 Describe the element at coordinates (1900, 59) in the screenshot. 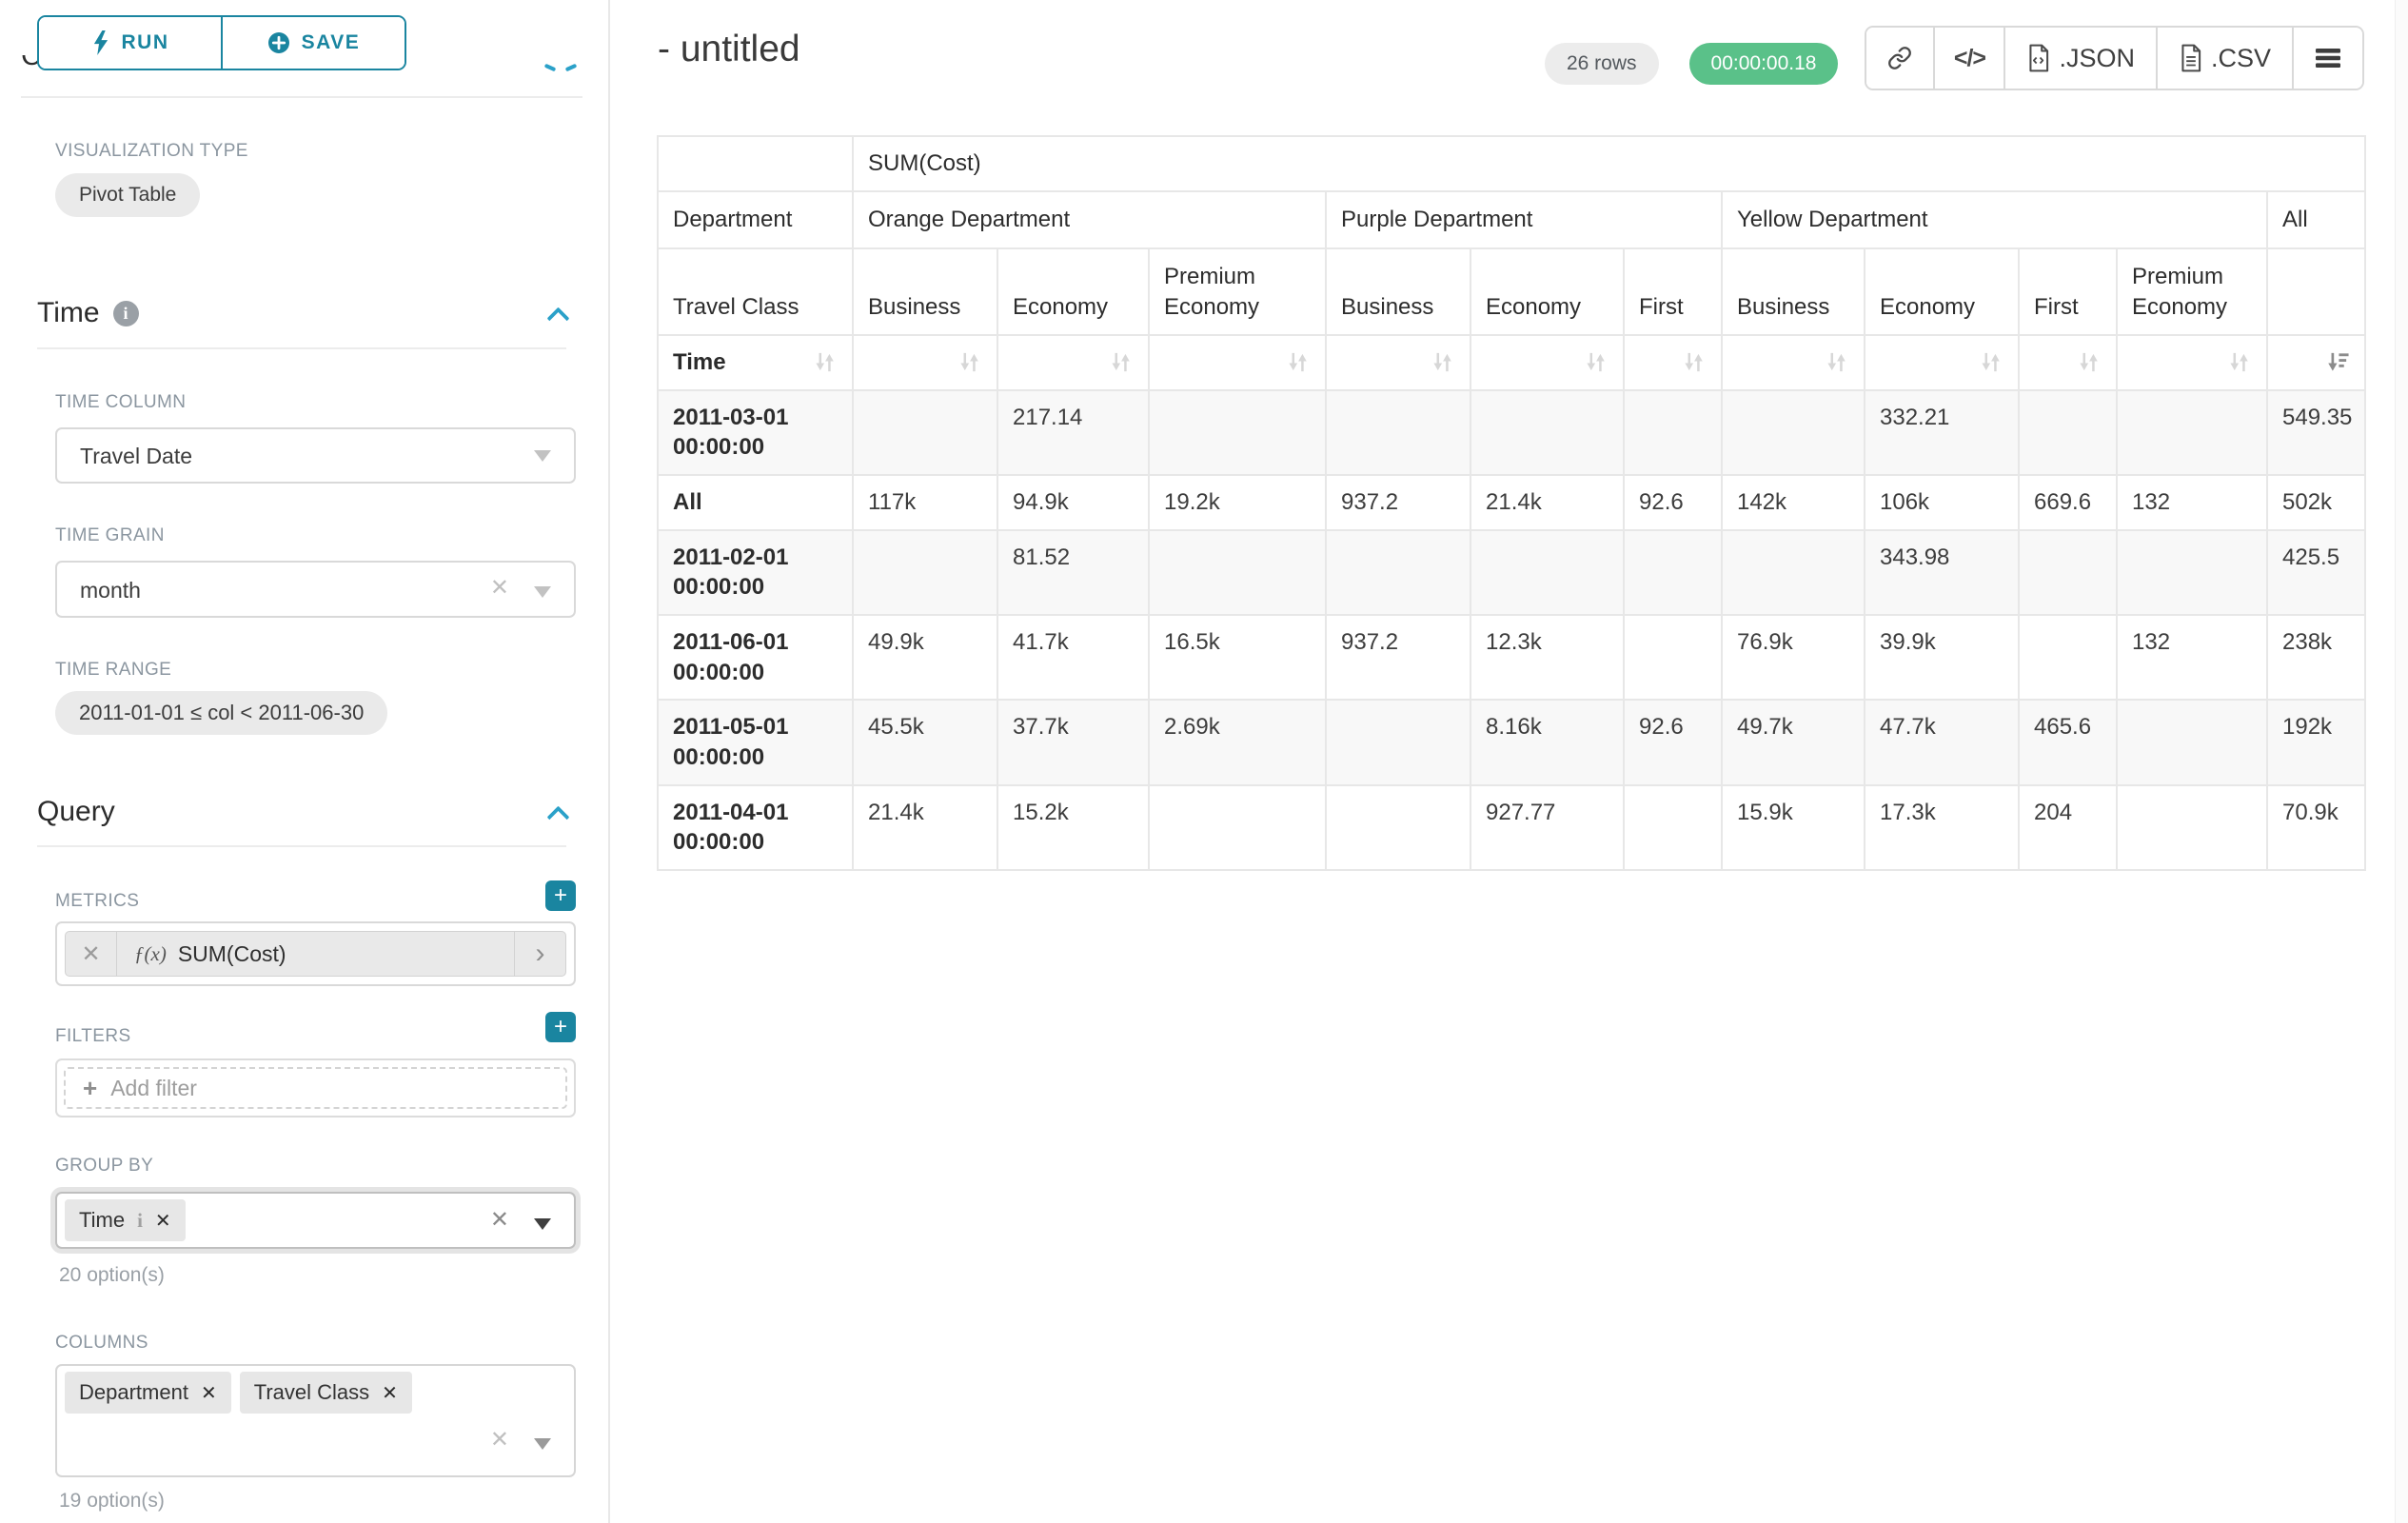

I see `share-link-button` at that location.